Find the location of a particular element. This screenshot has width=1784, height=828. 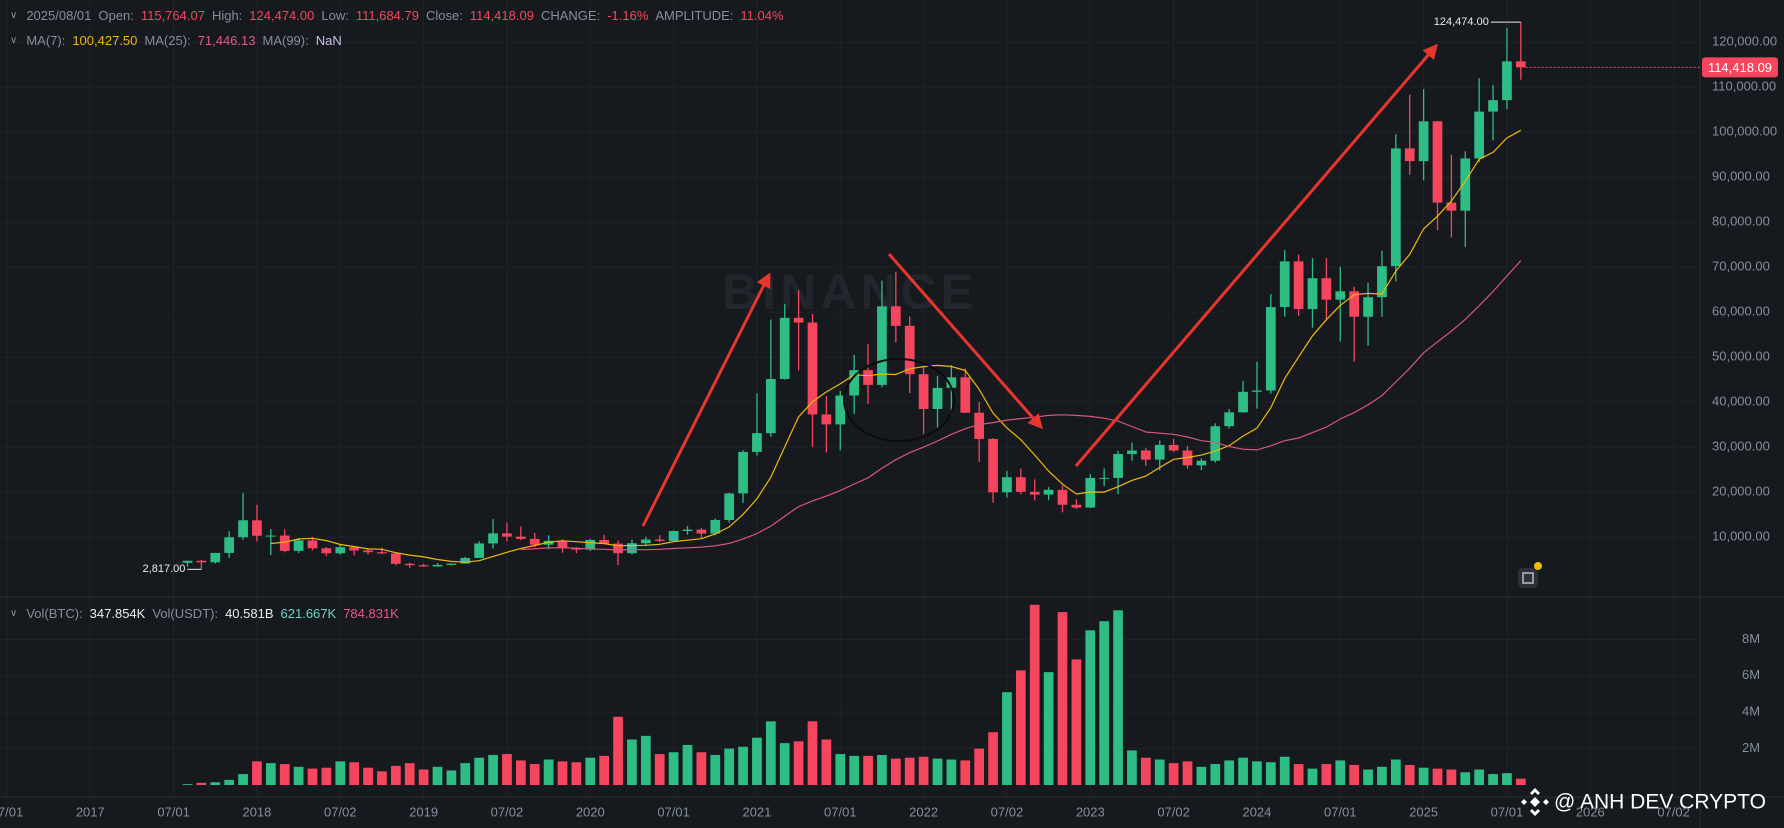

legend-text: MA(25): is located at coordinates (167, 40).